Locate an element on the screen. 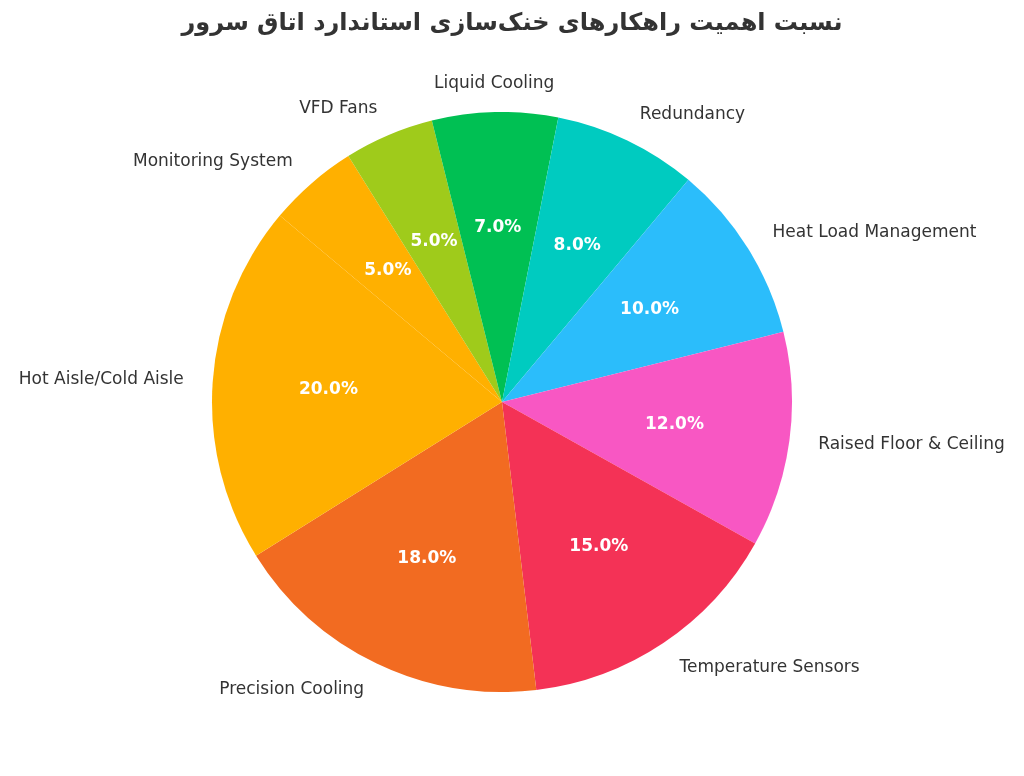 The image size is (1024, 776). data-label: 18.0% is located at coordinates (427, 557).